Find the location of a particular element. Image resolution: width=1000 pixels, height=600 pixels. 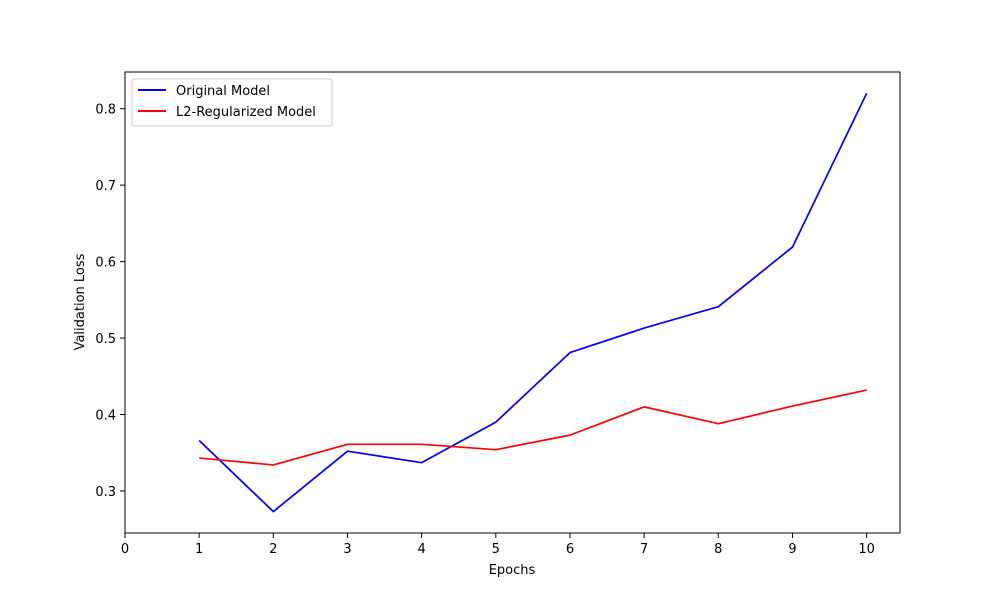

legend: Original Model L2-Regularized Model is located at coordinates (232, 102).